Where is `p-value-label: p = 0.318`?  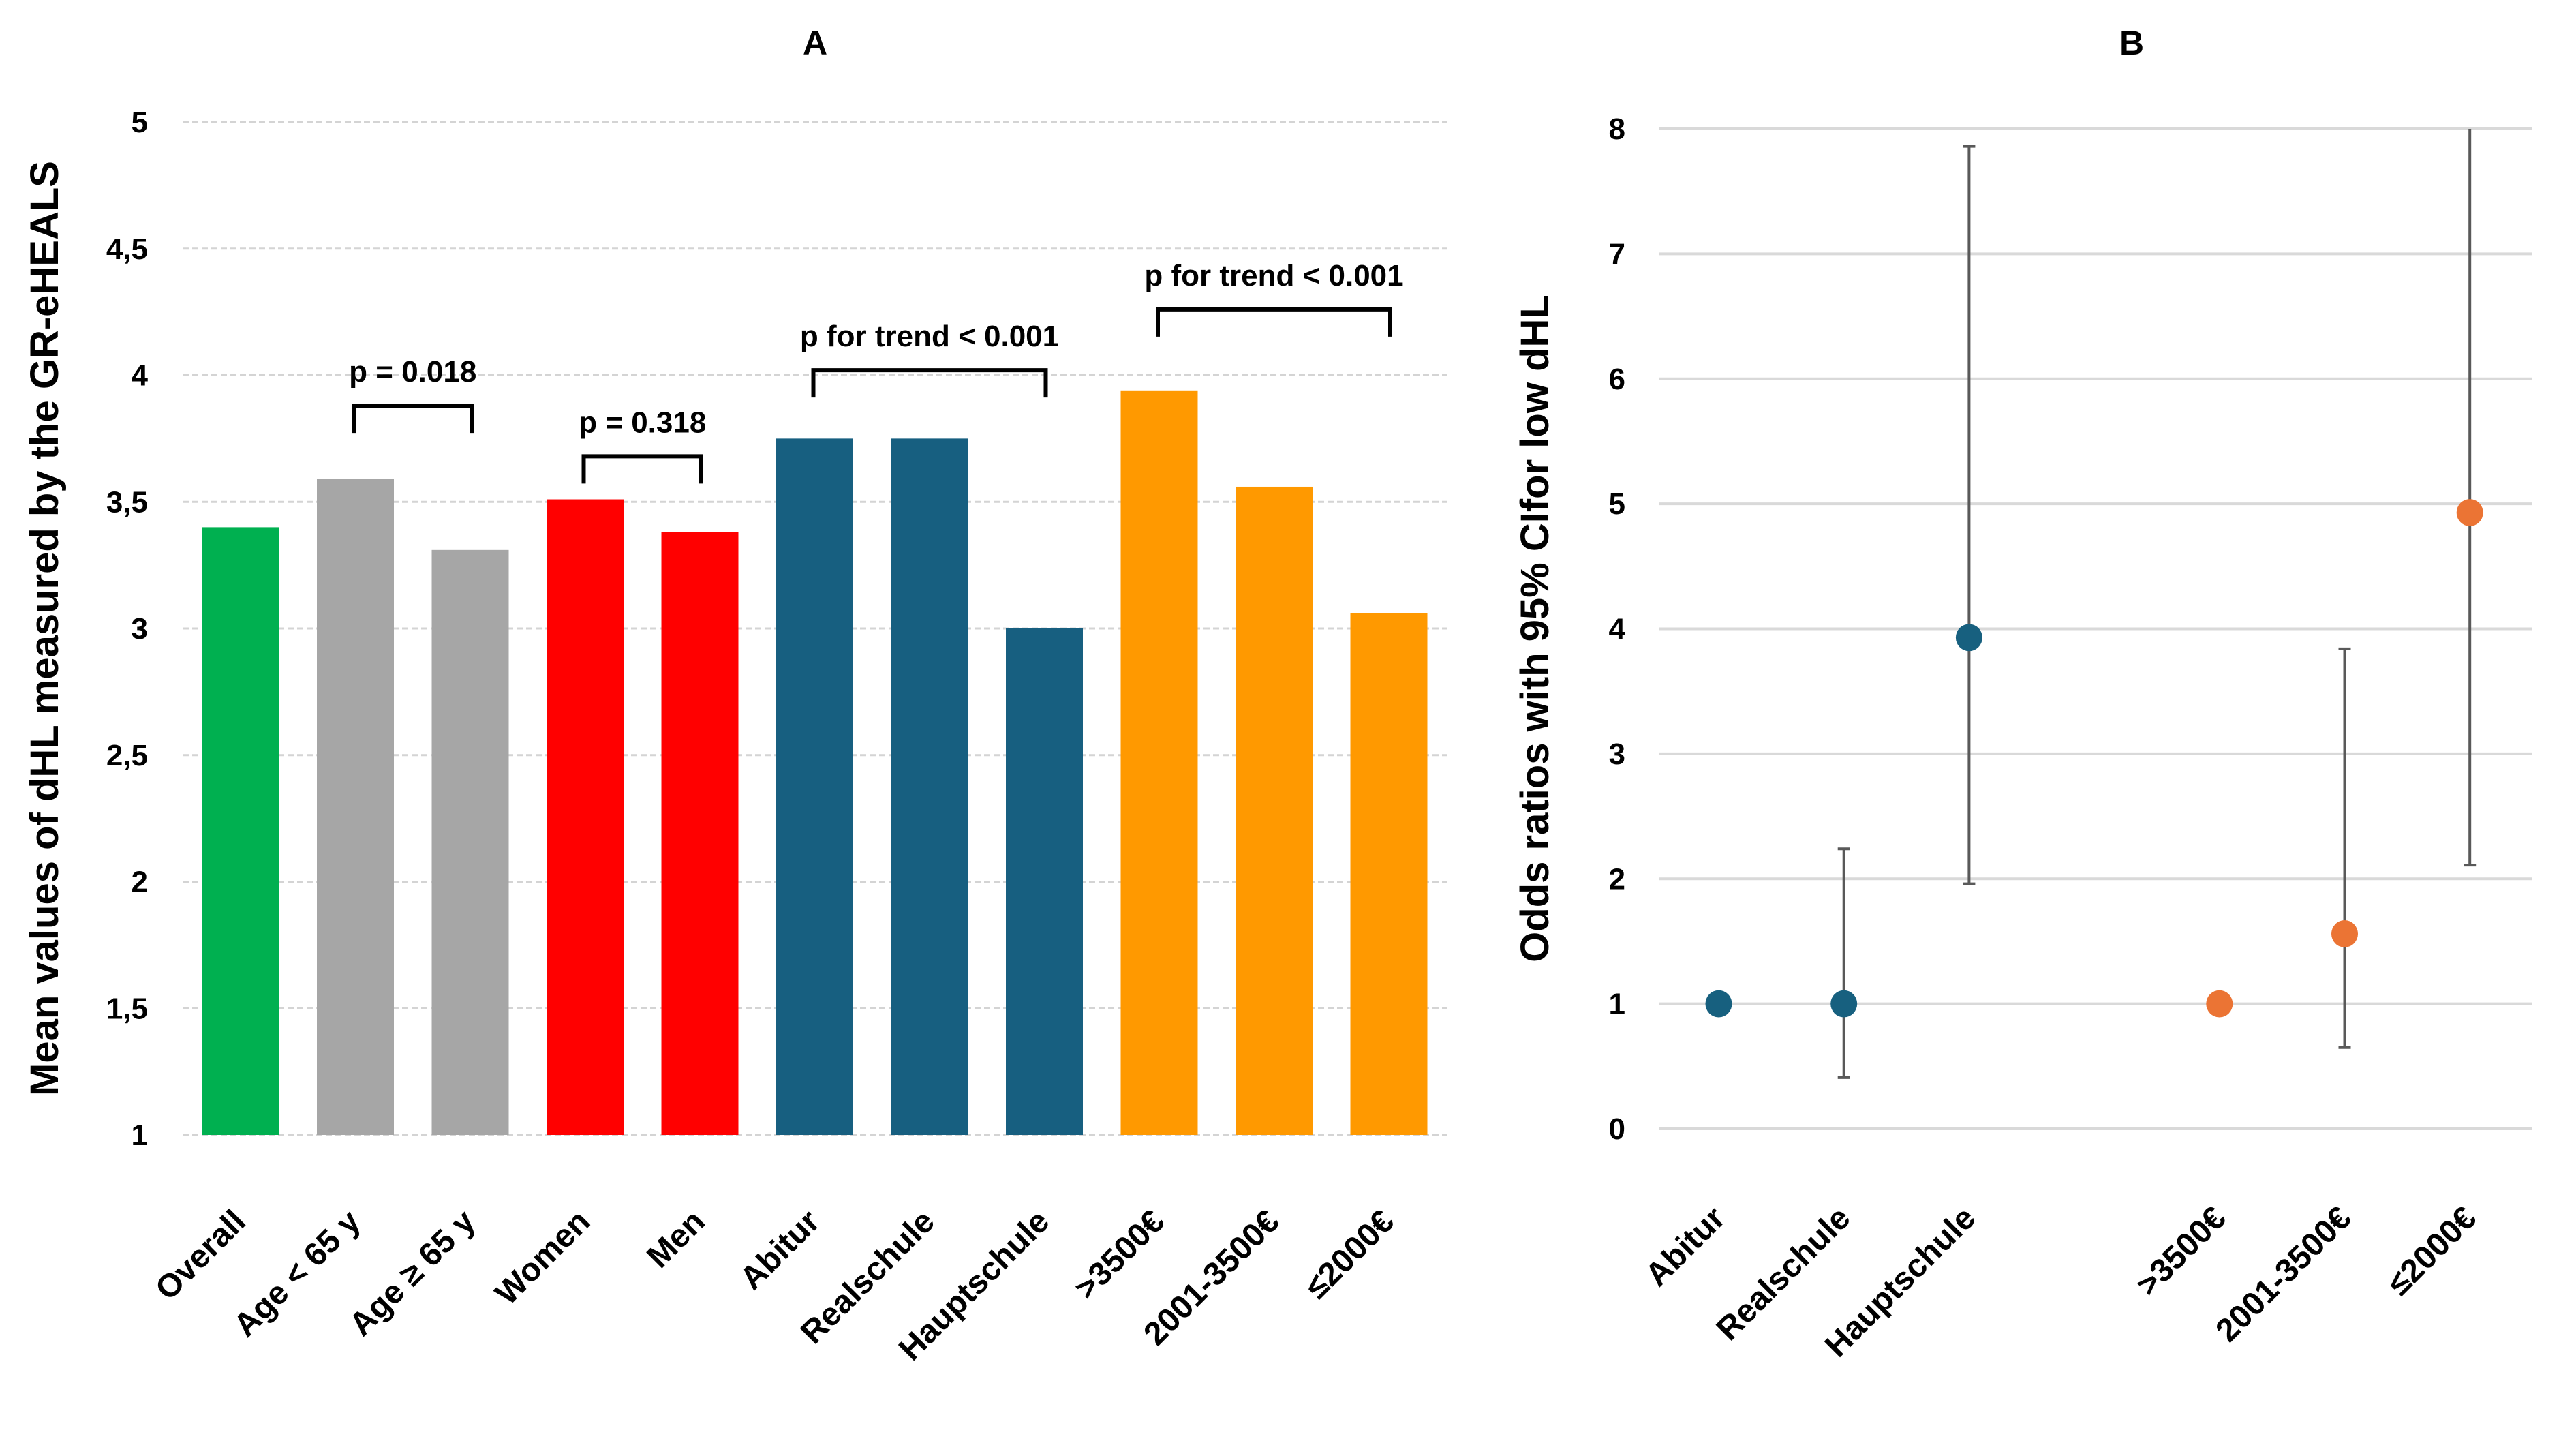 p-value-label: p = 0.318 is located at coordinates (642, 423).